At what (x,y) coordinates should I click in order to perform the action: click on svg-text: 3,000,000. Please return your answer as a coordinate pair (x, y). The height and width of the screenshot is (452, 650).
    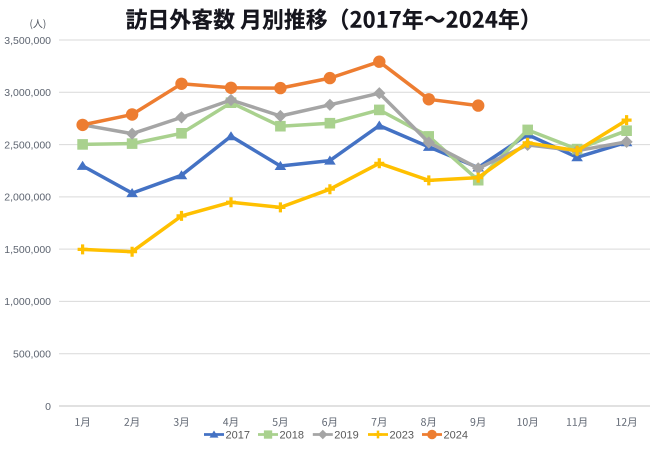
    Looking at the image, I should click on (27, 93).